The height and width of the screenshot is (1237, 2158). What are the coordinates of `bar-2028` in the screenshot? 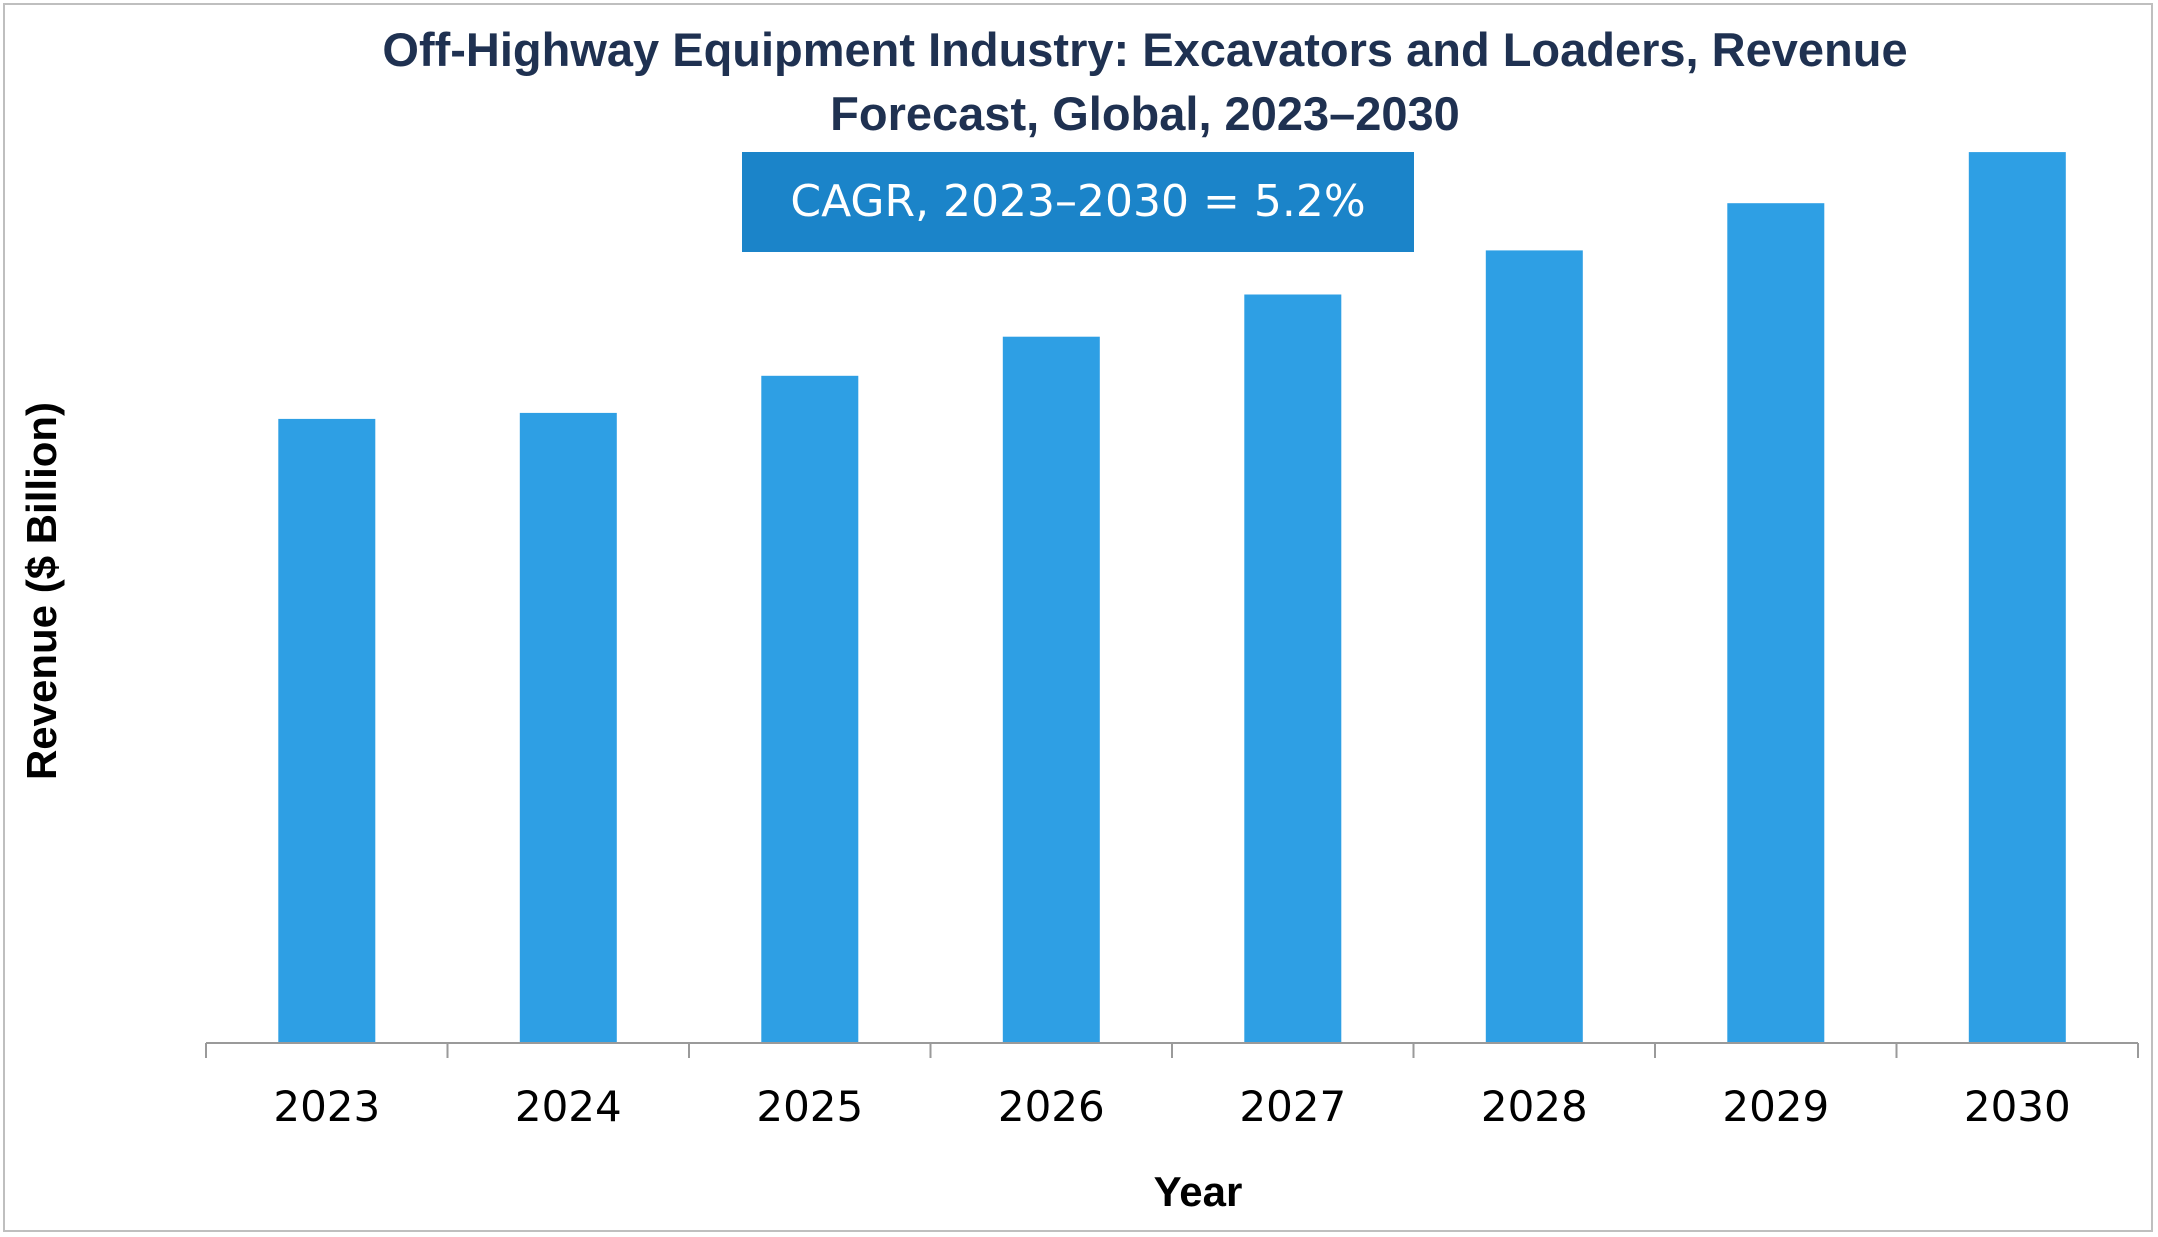 It's located at (1534, 646).